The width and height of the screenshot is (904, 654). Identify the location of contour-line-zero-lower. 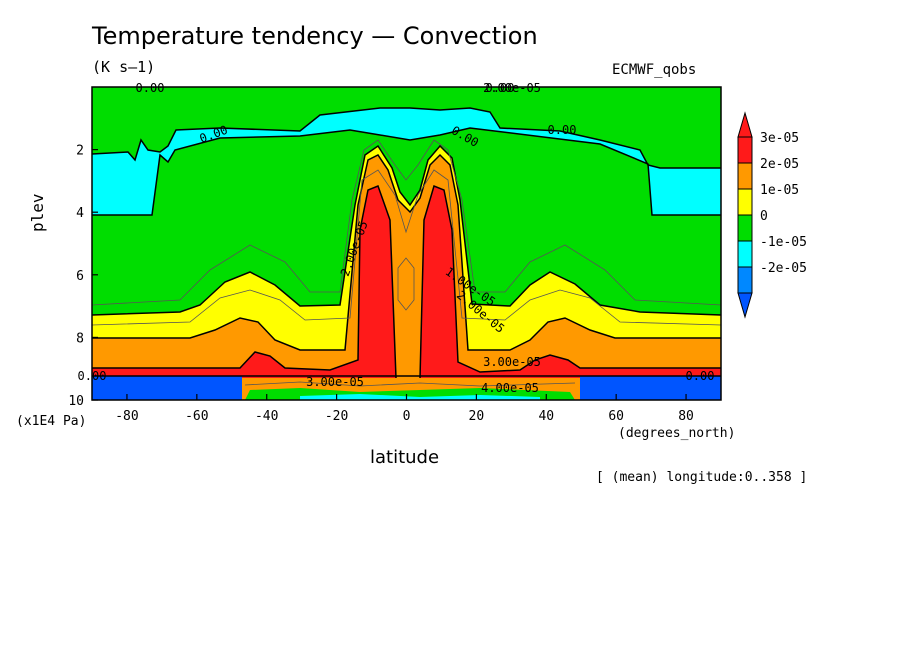
(406, 171).